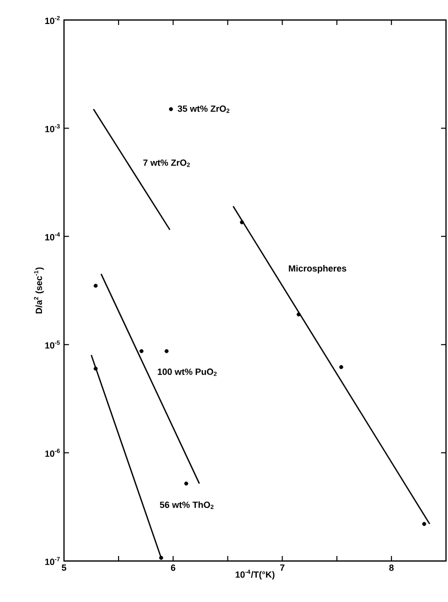 This screenshot has width=448, height=602. Describe the element at coordinates (39, 290) in the screenshot. I see `y-axis-title: D/a$^{2}$ (sec$^{-1}$)` at that location.